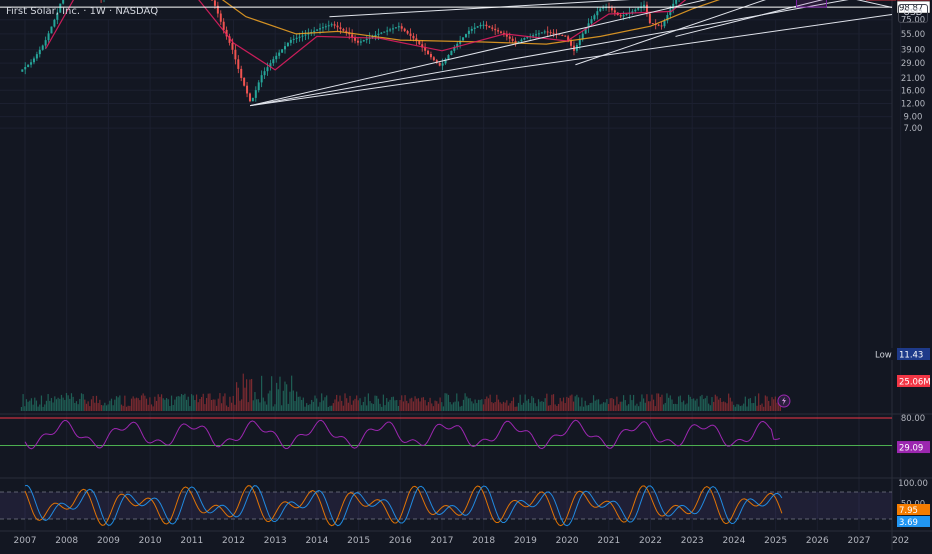 The width and height of the screenshot is (932, 554). I want to click on time-tick-label: 2017, so click(442, 541).